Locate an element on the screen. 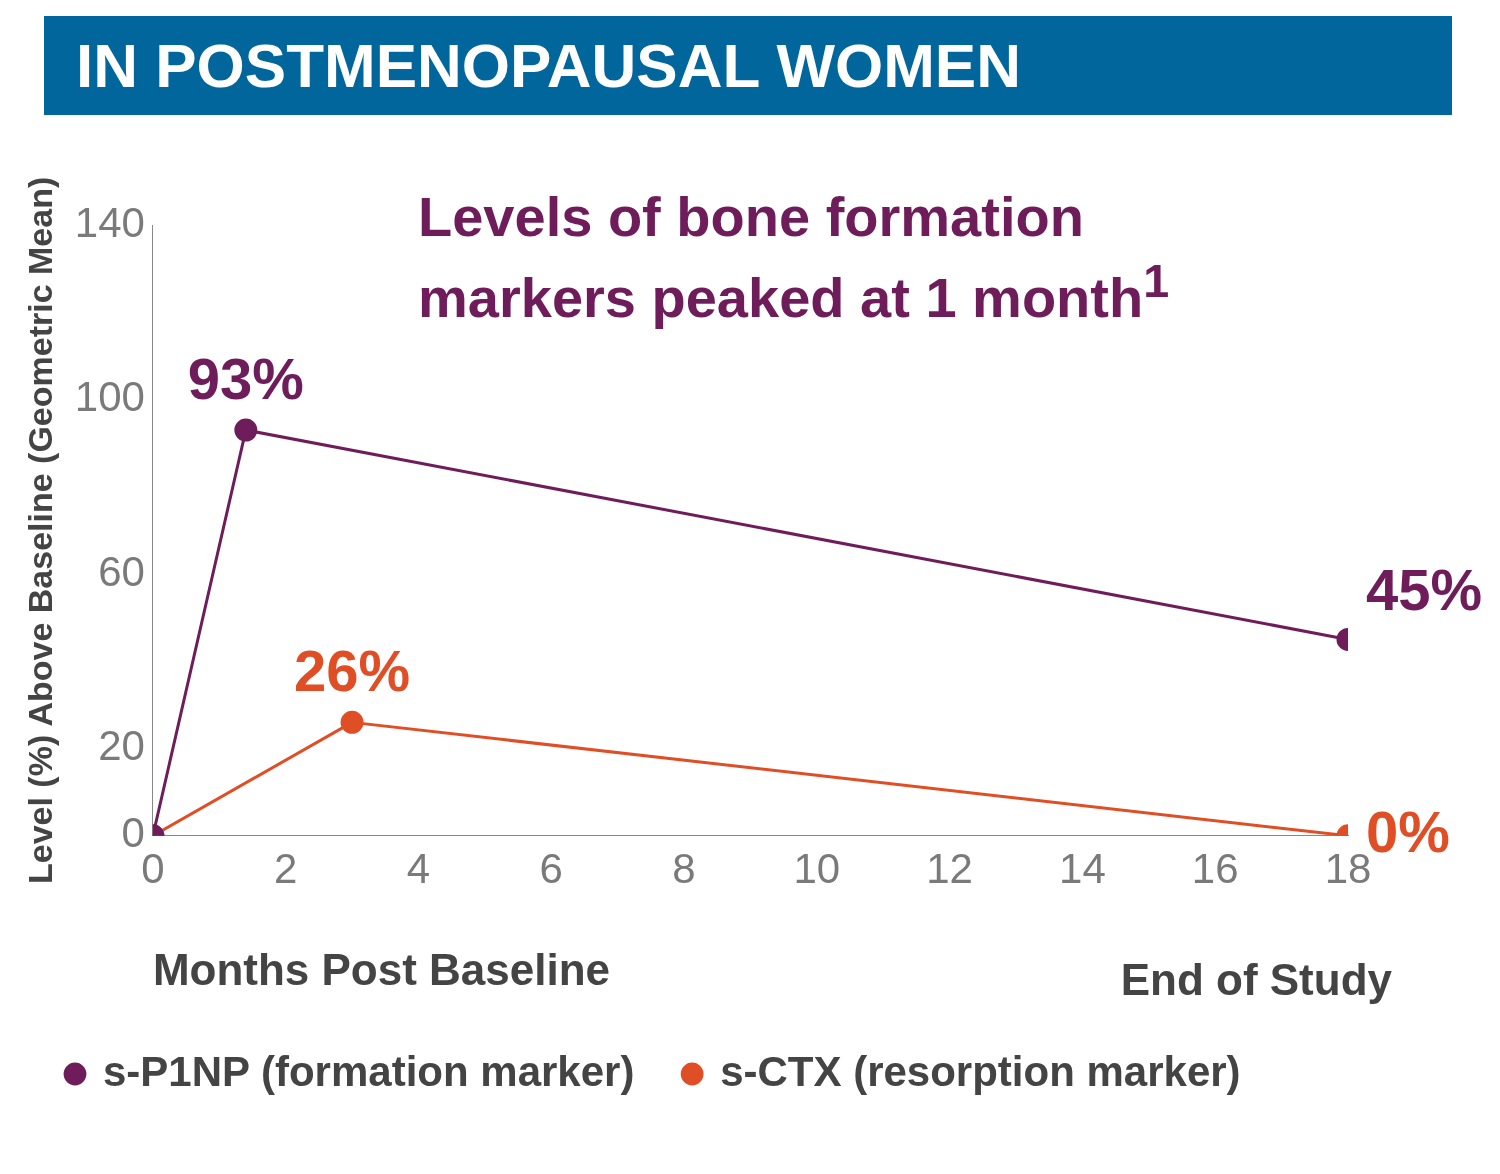 The width and height of the screenshot is (1500, 1174). x-tick-label: 14 is located at coordinates (1082, 868).